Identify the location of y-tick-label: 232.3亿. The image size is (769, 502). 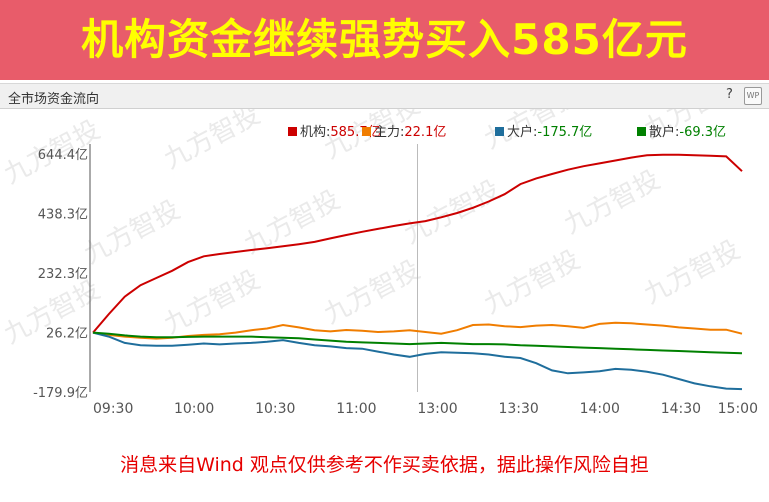
(63, 274).